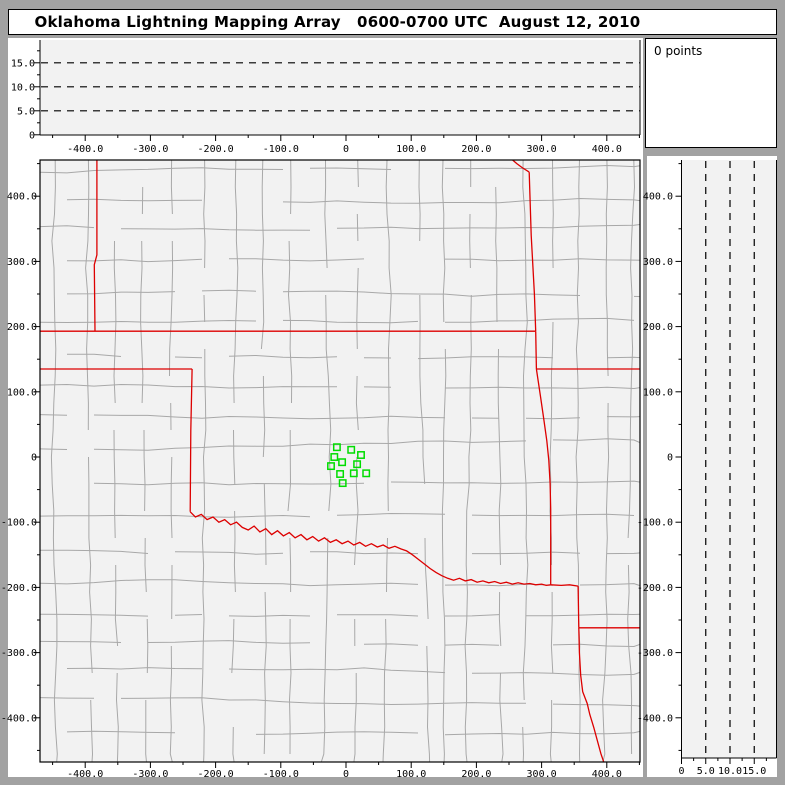 The image size is (785, 785). I want to click on border-missouri-river, so click(520, 166).